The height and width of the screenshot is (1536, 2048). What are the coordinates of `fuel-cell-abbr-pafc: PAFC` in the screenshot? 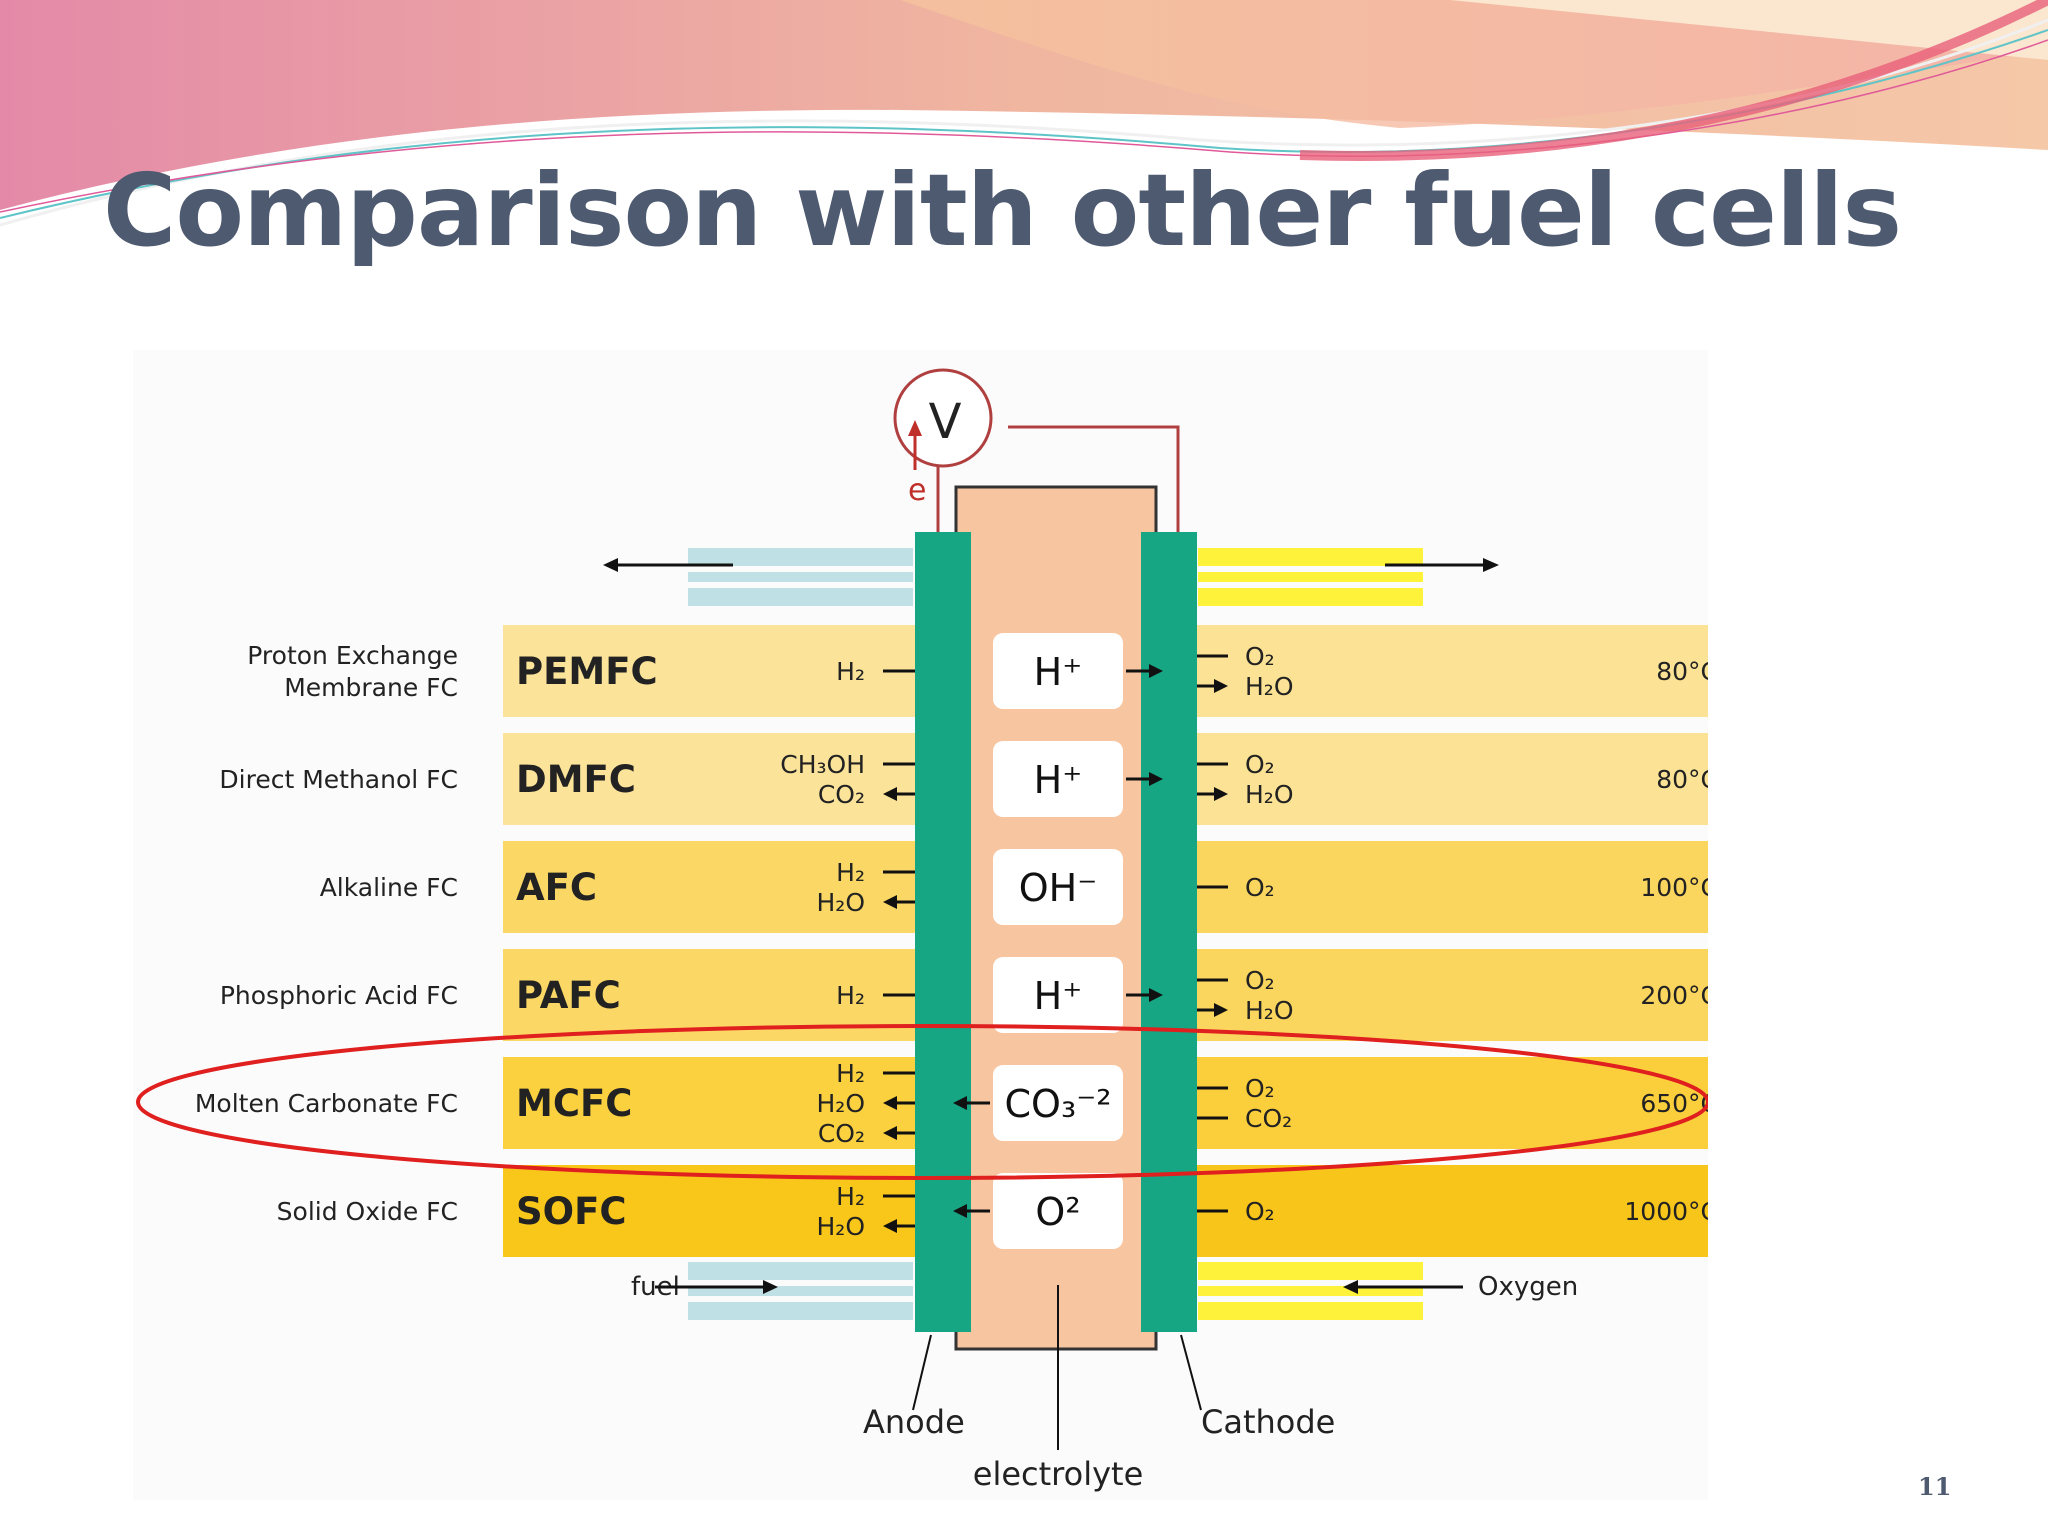 It's located at (568, 995).